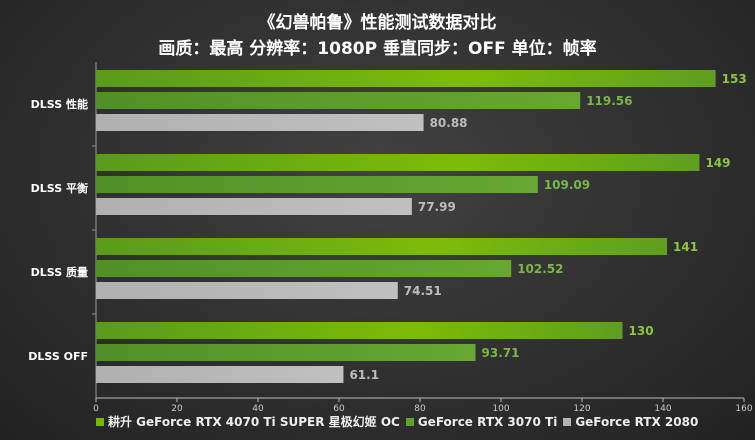 The height and width of the screenshot is (440, 755). Describe the element at coordinates (177, 409) in the screenshot. I see `x-tick-label: 20` at that location.